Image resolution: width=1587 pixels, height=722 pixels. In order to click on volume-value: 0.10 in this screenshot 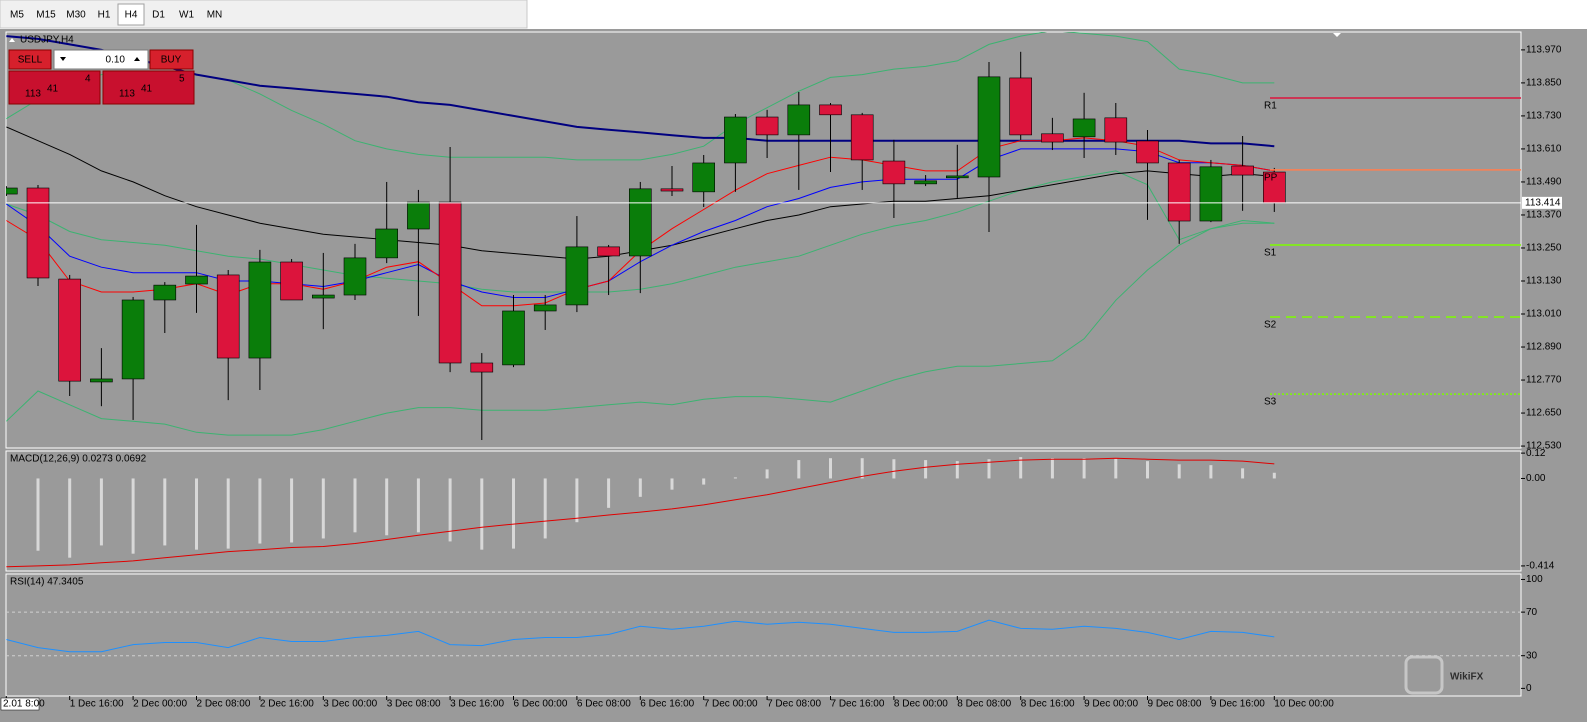, I will do `click(116, 60)`.